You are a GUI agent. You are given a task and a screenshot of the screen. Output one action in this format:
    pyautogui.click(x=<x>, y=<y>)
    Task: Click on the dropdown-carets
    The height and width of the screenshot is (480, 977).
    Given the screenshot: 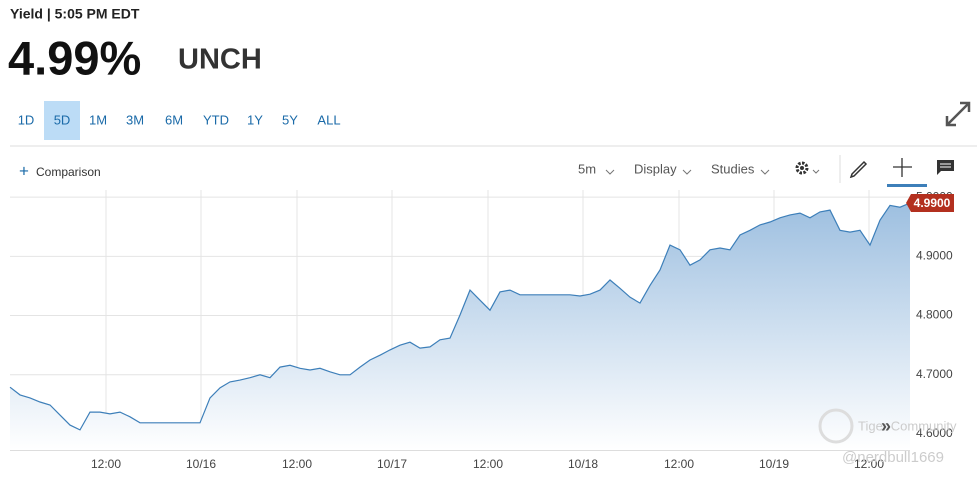 What is the action you would take?
    pyautogui.click(x=712, y=172)
    